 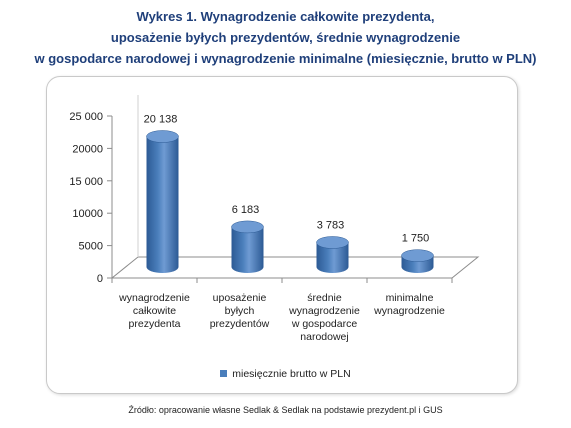 What do you see at coordinates (295, 267) in the screenshot?
I see `chart-floor` at bounding box center [295, 267].